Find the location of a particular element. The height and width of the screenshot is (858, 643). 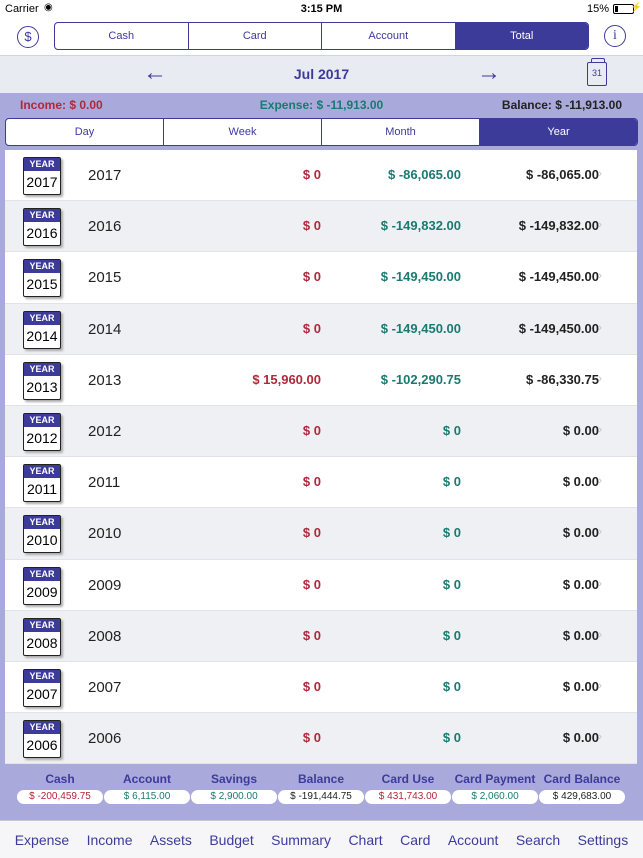

year-calendar-icon: YEAR 2013 is located at coordinates (42, 380).